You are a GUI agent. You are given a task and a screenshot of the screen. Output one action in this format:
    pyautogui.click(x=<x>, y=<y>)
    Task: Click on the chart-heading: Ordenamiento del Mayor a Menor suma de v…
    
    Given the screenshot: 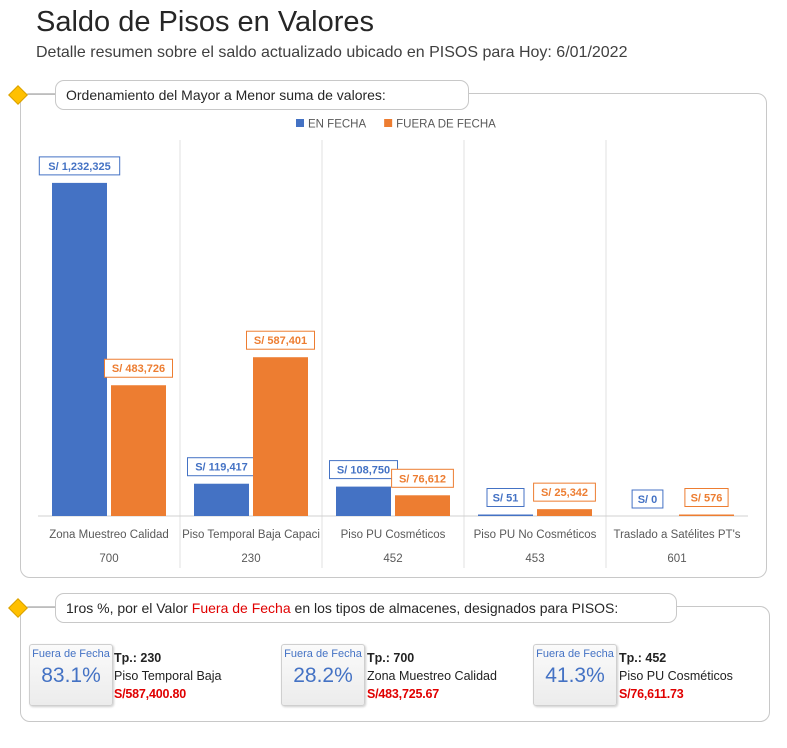 What is the action you would take?
    pyautogui.click(x=262, y=95)
    